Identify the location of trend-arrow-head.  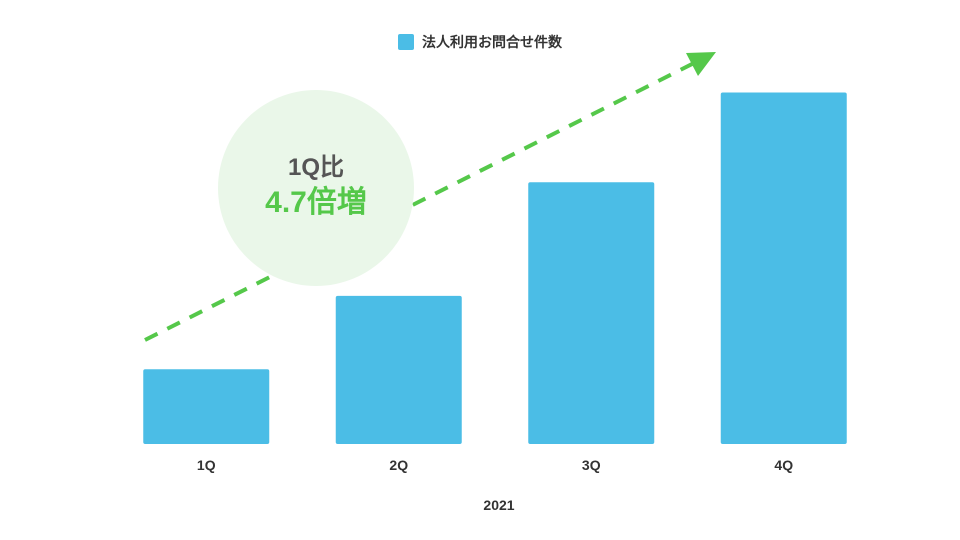
(701, 64).